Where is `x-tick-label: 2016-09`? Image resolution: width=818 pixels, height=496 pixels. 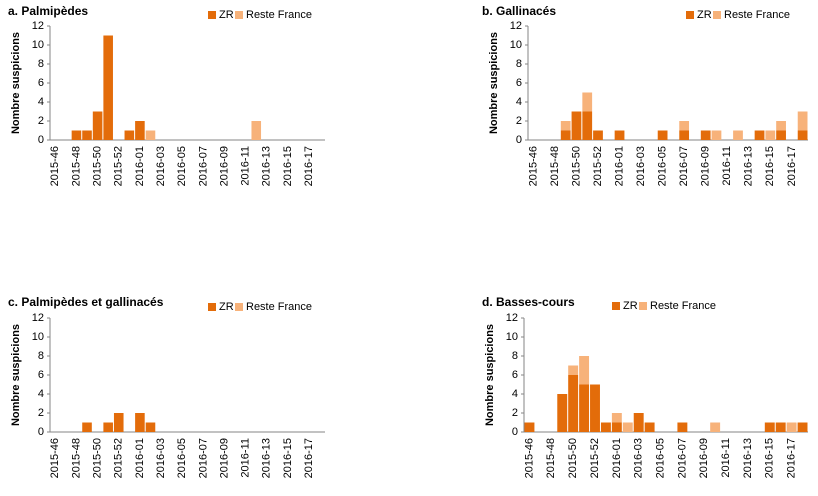
x-tick-label: 2016-09 is located at coordinates (706, 166).